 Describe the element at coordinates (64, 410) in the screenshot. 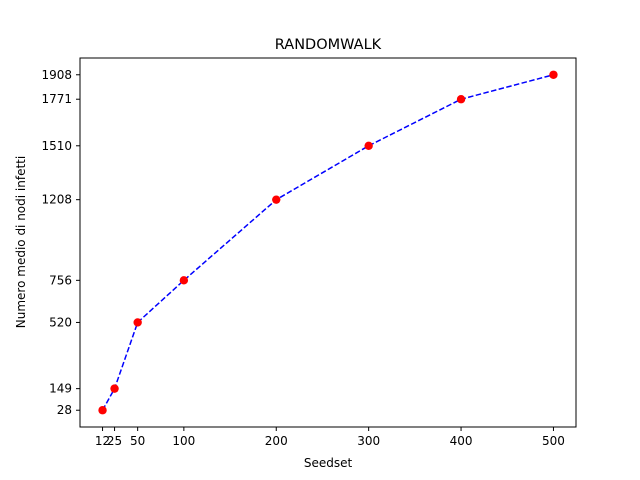

I see `y-tick-label: 28` at that location.